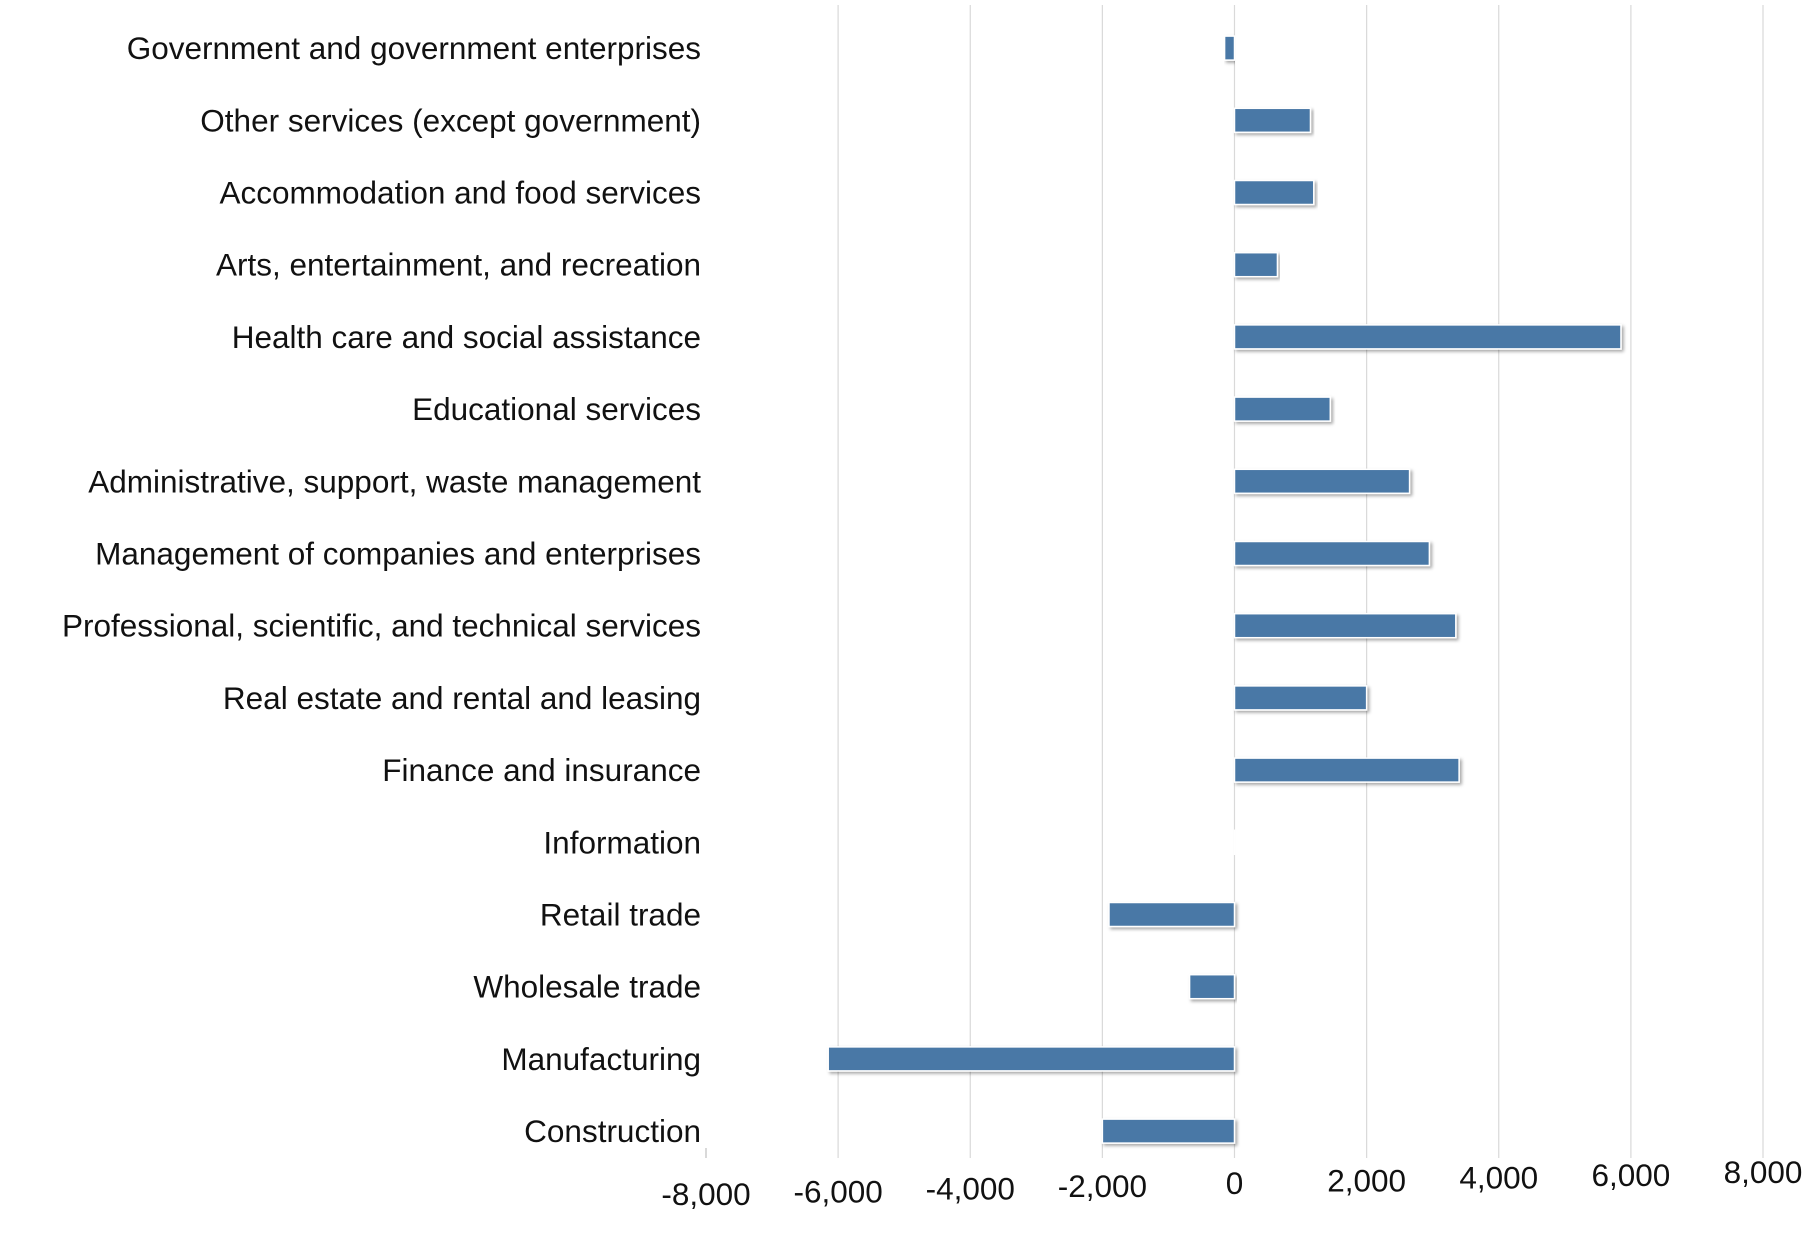 The image size is (1807, 1235). What do you see at coordinates (458, 265) in the screenshot?
I see `category-label: Arts, entertainment, and recreation` at bounding box center [458, 265].